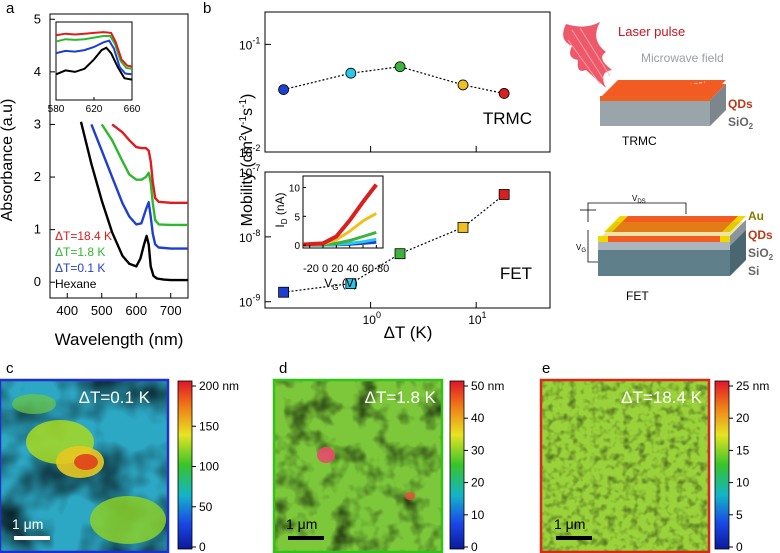 The width and height of the screenshot is (780, 553). I want to click on fet-qd-layer, so click(675, 224).